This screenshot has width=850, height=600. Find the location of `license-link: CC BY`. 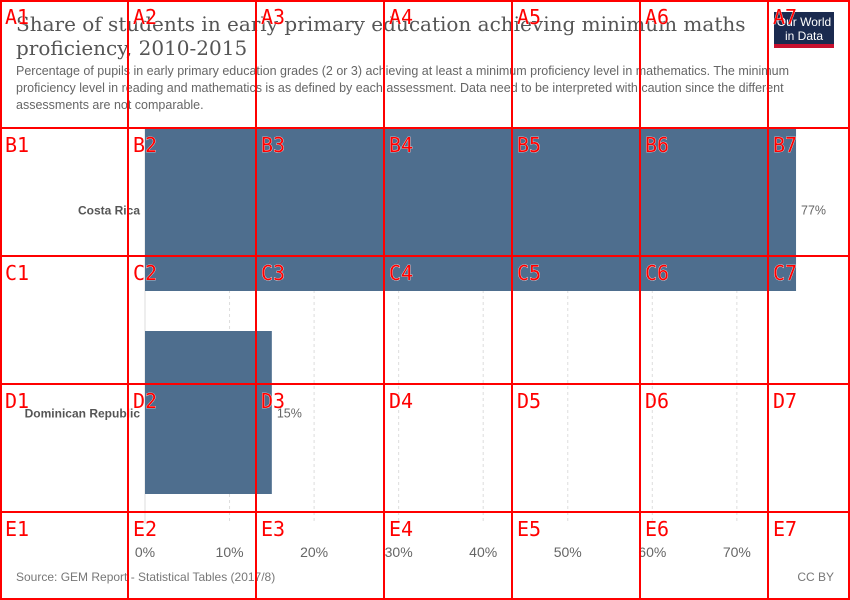

license-link: CC BY is located at coordinates (815, 577).